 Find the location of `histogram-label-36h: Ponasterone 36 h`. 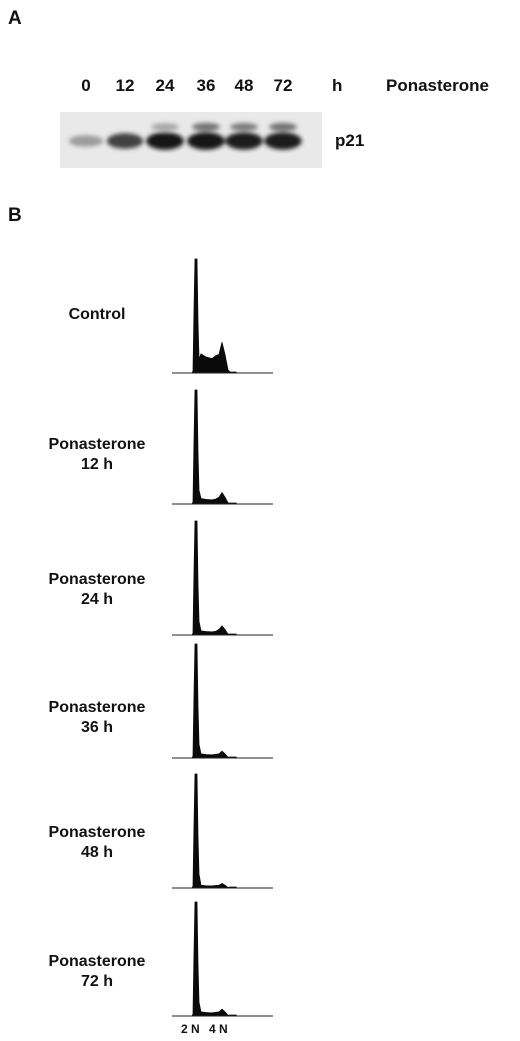

histogram-label-36h: Ponasterone 36 h is located at coordinates (97, 718).